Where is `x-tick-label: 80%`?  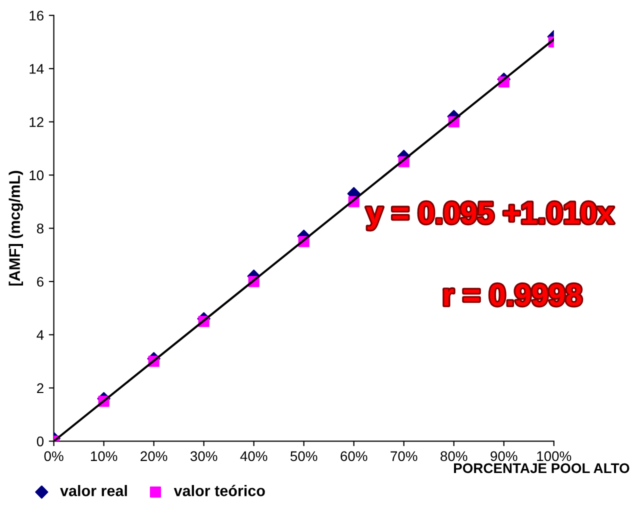 x-tick-label: 80% is located at coordinates (454, 456).